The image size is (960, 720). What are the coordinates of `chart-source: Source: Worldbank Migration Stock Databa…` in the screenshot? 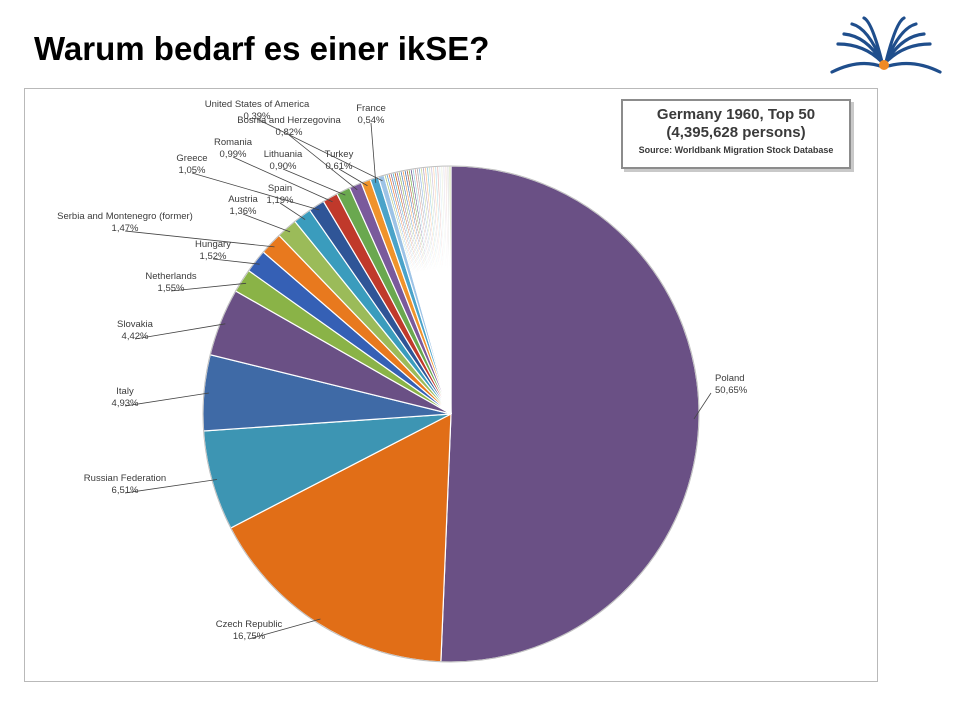 It's located at (736, 150).